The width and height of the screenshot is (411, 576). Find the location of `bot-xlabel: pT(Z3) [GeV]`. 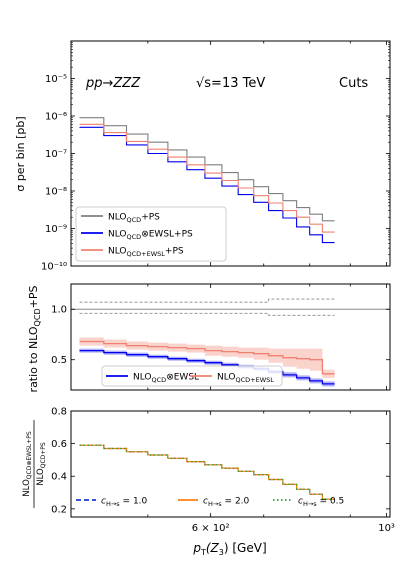

bot-xlabel: pT(Z3) [GeV] is located at coordinates (229, 549).